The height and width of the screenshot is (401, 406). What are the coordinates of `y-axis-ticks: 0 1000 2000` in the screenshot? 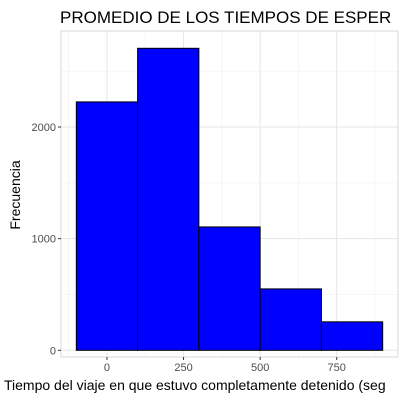 It's located at (46, 239).